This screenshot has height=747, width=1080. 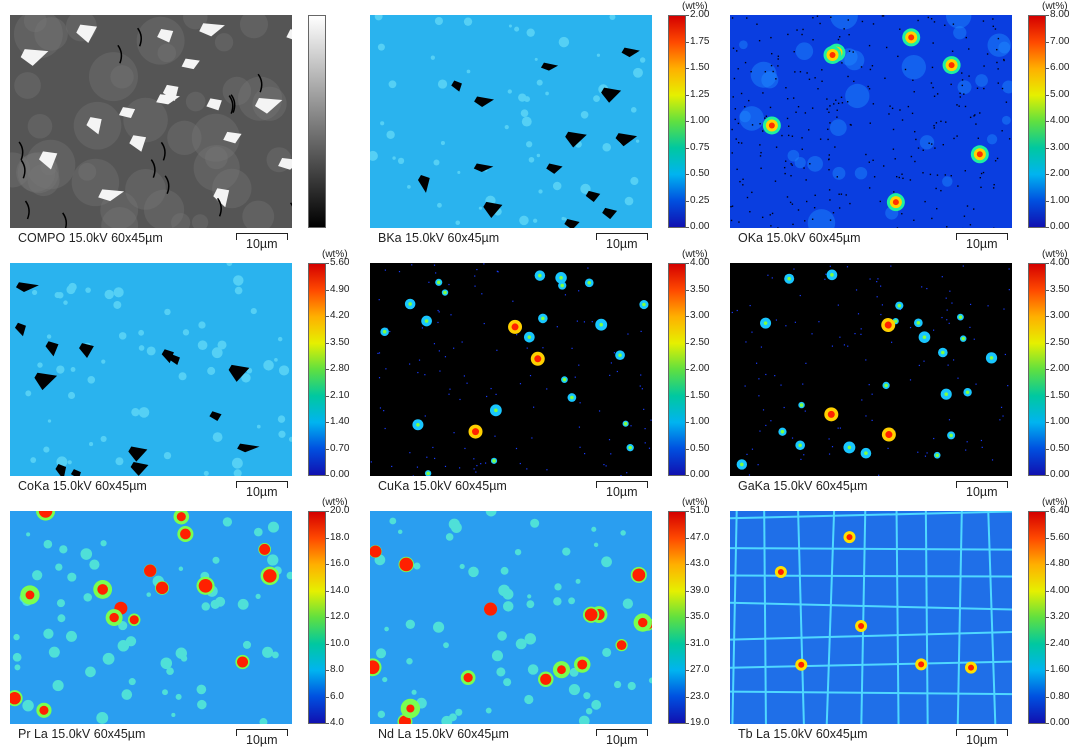 What do you see at coordinates (1059, 617) in the screenshot?
I see `colorbar-tick-label: 3.20` at bounding box center [1059, 617].